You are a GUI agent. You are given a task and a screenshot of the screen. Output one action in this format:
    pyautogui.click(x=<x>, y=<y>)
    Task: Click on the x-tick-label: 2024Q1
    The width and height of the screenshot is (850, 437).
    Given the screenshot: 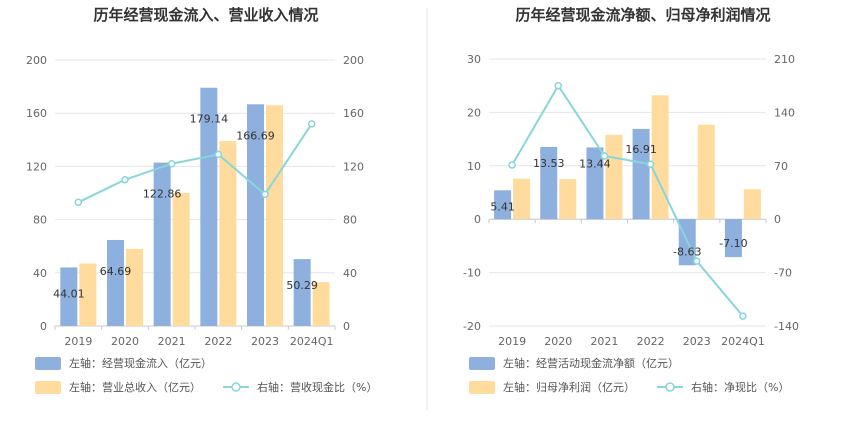 What is the action you would take?
    pyautogui.click(x=743, y=341)
    